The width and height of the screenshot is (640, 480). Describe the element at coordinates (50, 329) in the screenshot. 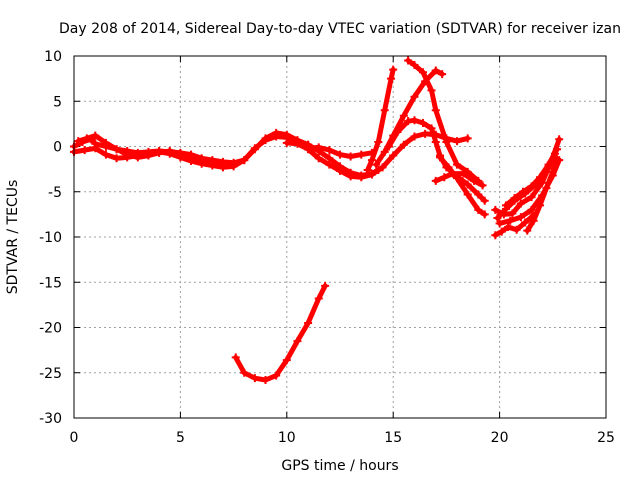

I see `y-tick-label: -20` at that location.